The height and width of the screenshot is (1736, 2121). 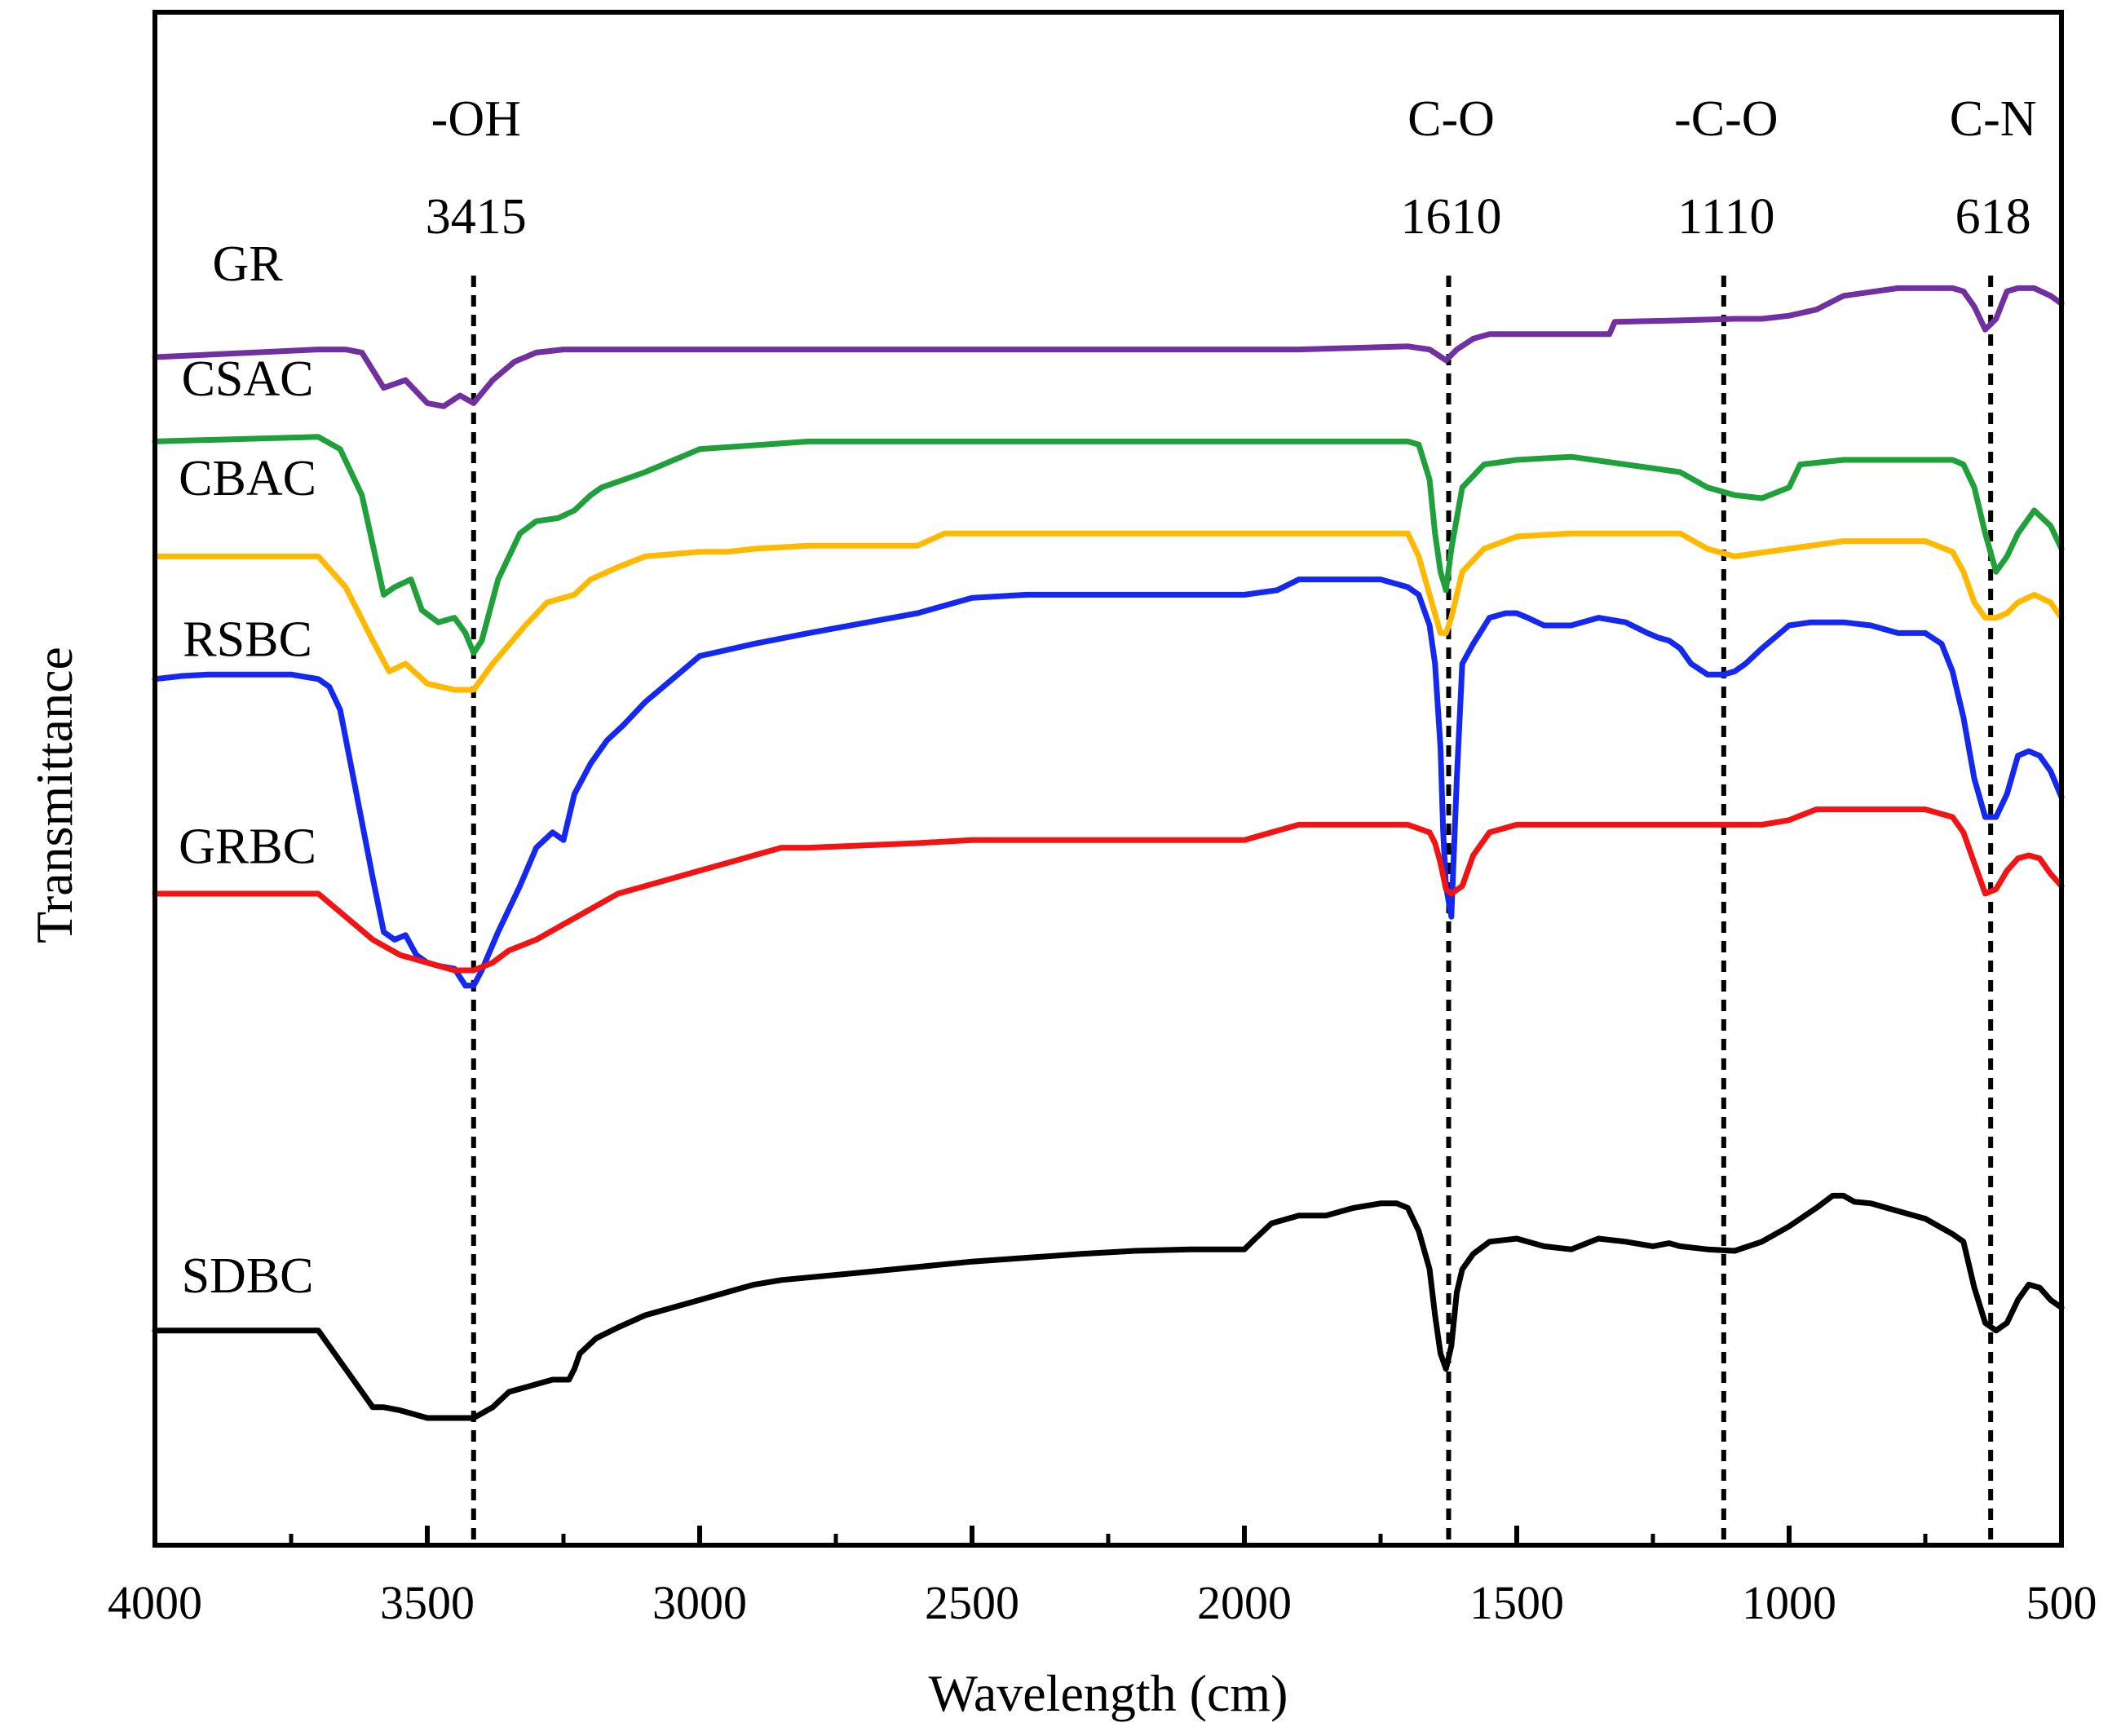 What do you see at coordinates (1108, 611) in the screenshot?
I see `series-line-cbac` at bounding box center [1108, 611].